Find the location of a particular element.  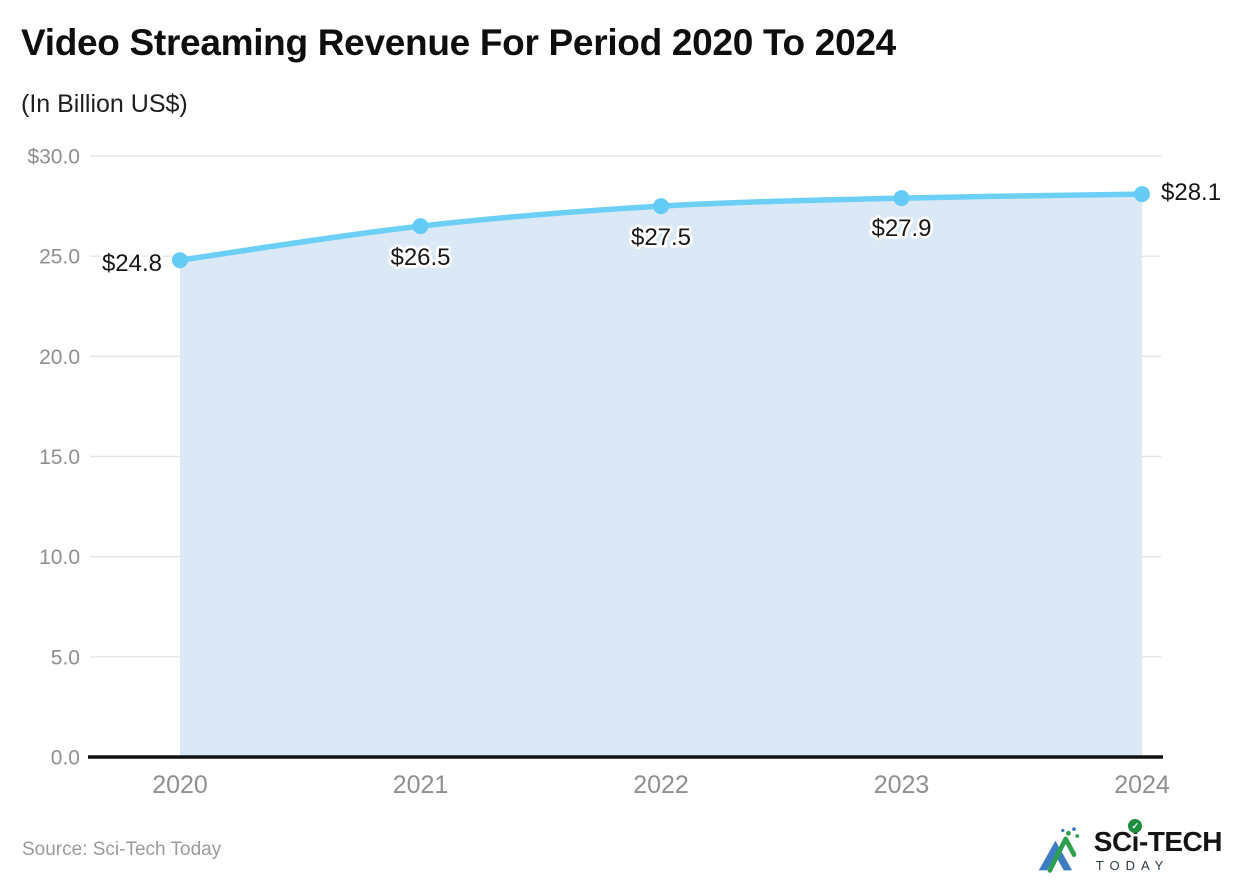

scitech-logo: SC i ✓ -TECH TODAY is located at coordinates (1129, 847).